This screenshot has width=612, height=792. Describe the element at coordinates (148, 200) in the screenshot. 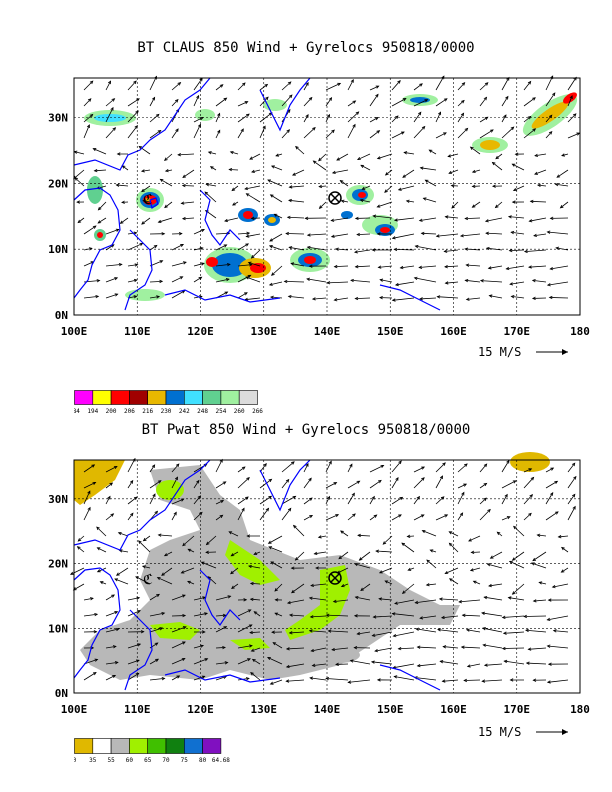

I see `storm-symbol-top: ℭ` at that location.